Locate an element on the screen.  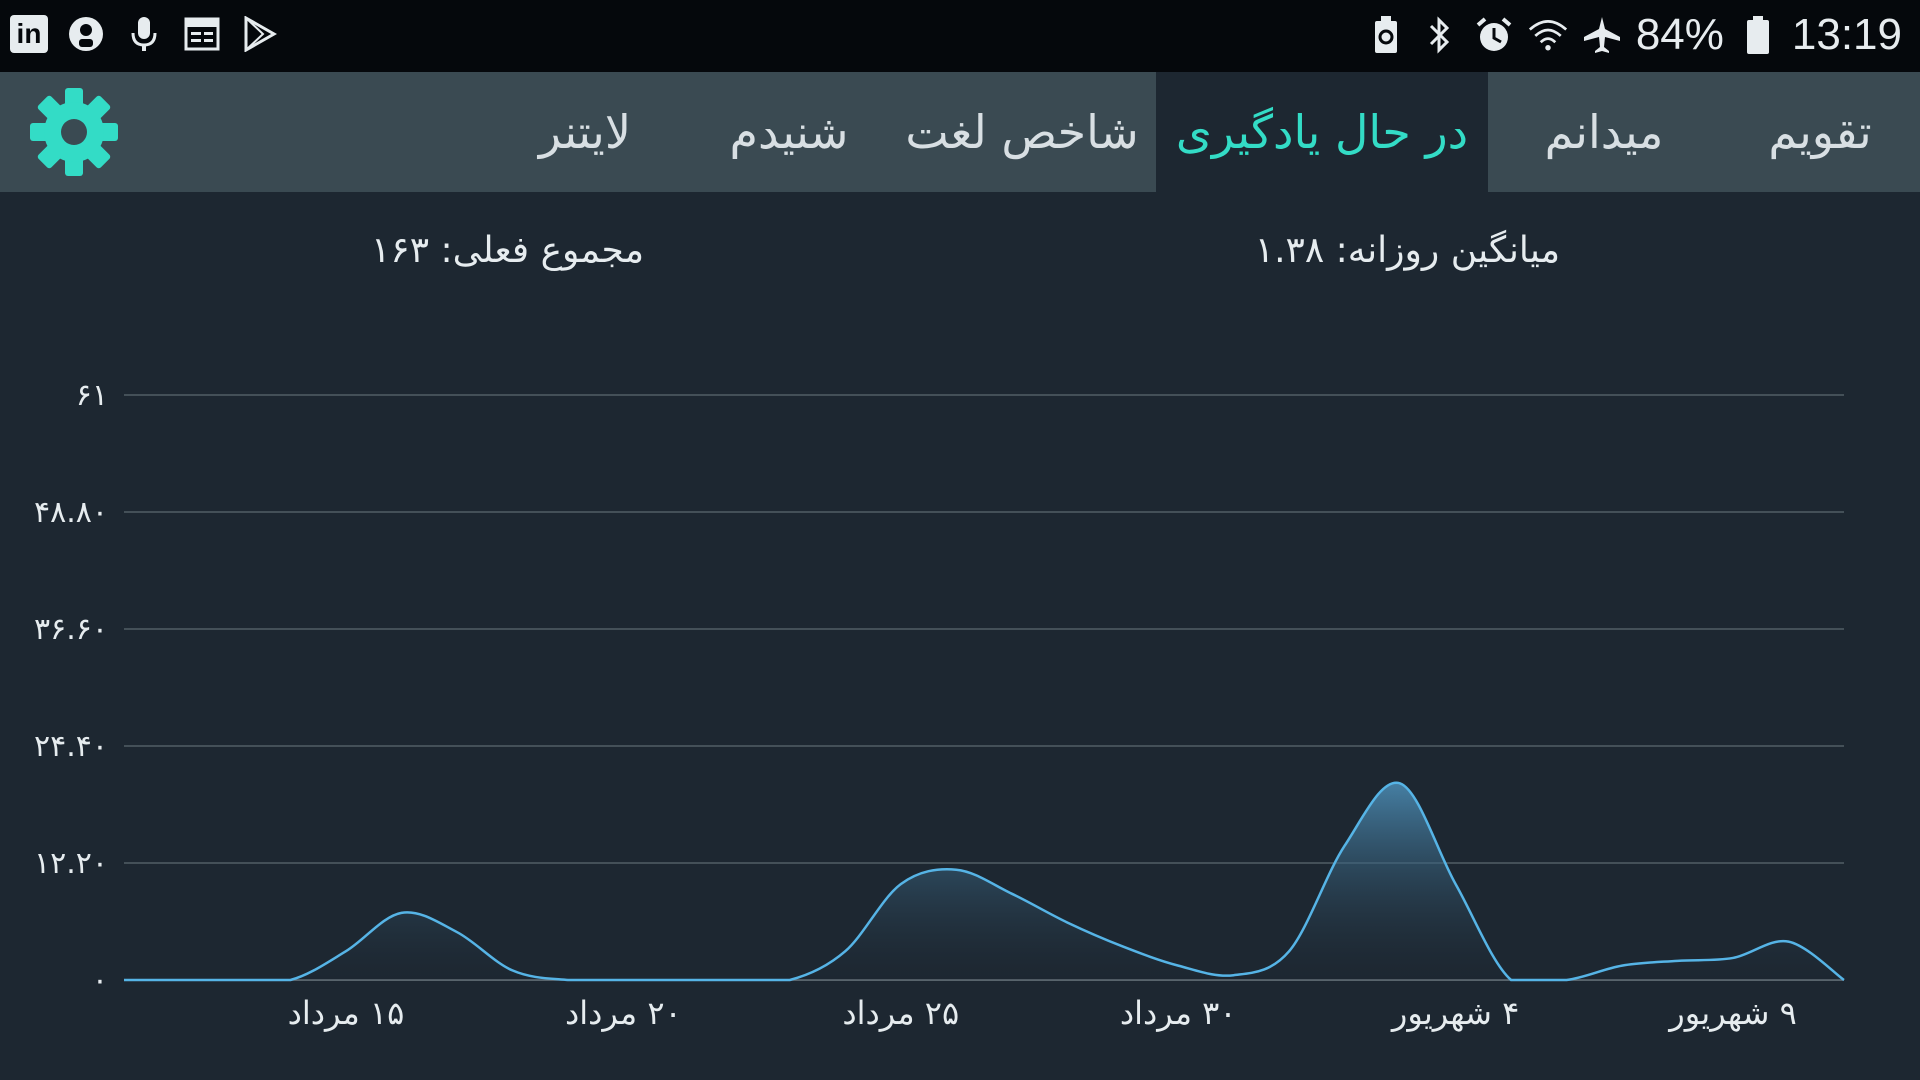
microphone-icon is located at coordinates (144, 34).